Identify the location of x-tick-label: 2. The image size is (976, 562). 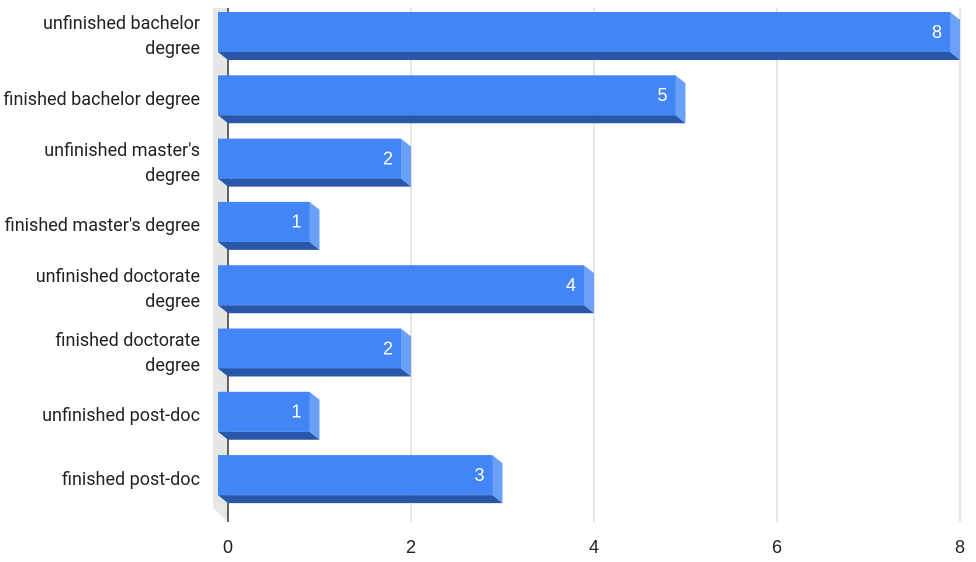
(411, 547).